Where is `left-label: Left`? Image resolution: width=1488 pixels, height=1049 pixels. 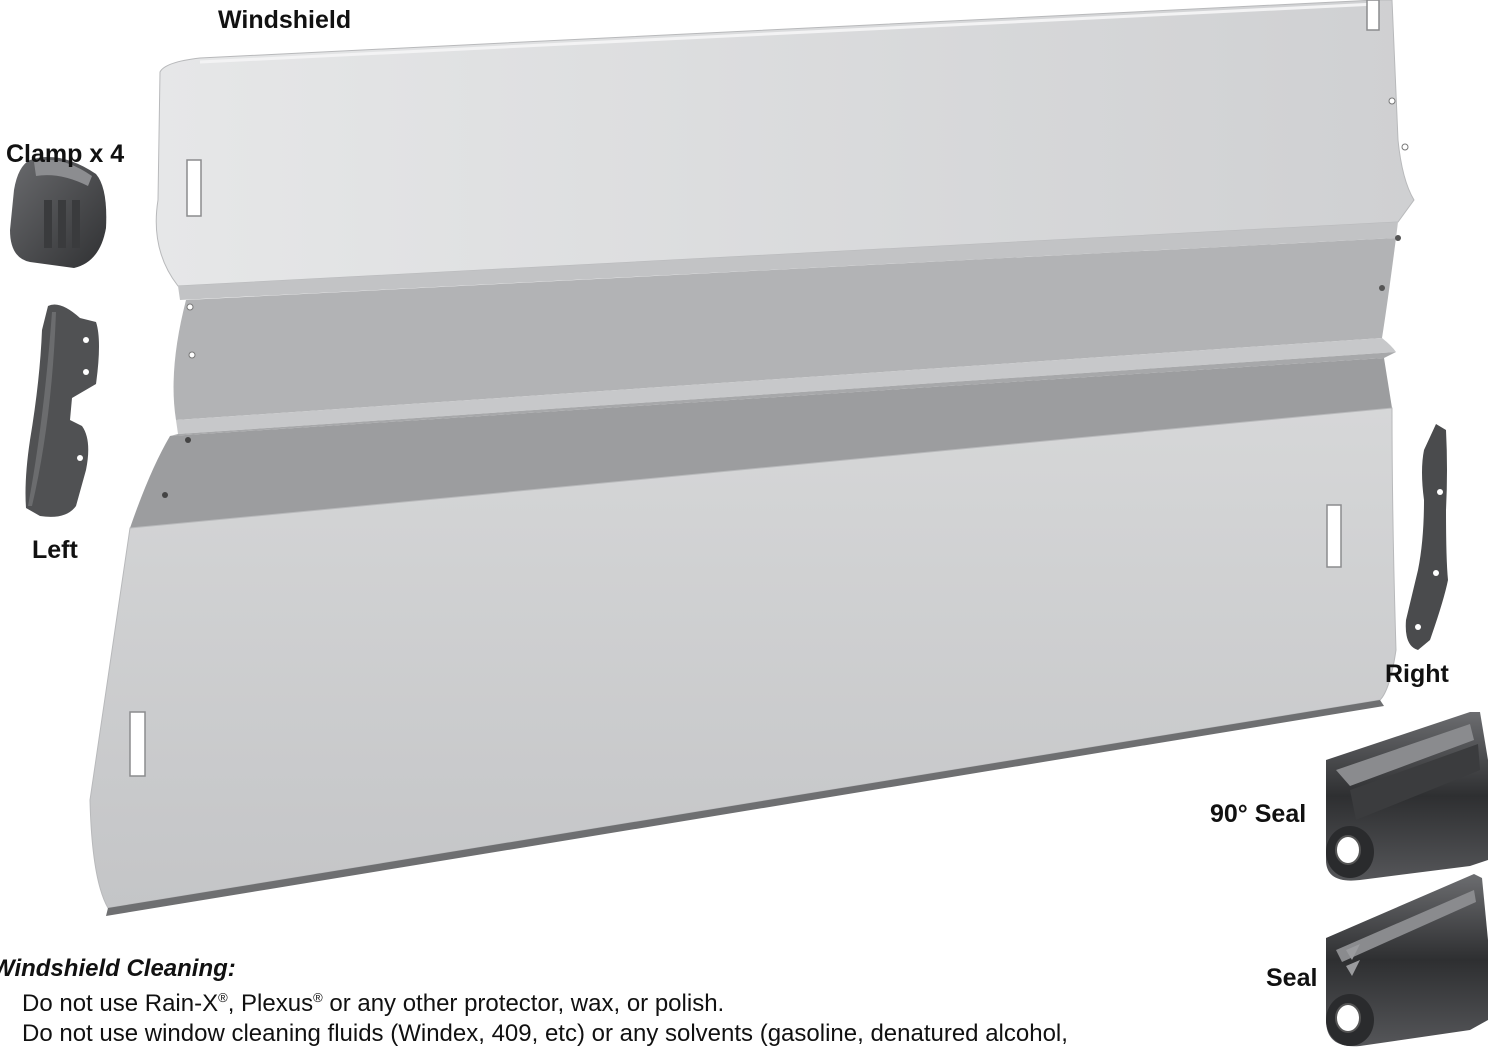
left-label: Left is located at coordinates (55, 550).